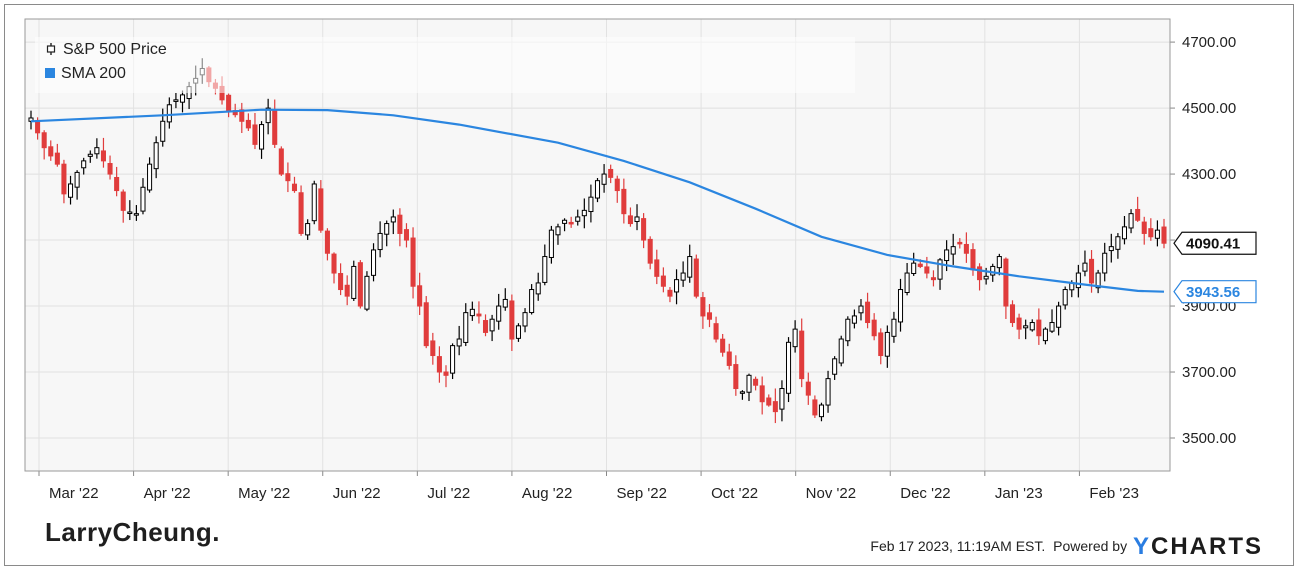 This screenshot has height=574, width=1302. What do you see at coordinates (106, 50) in the screenshot?
I see `legend-item-price: S&P 500 Price` at bounding box center [106, 50].